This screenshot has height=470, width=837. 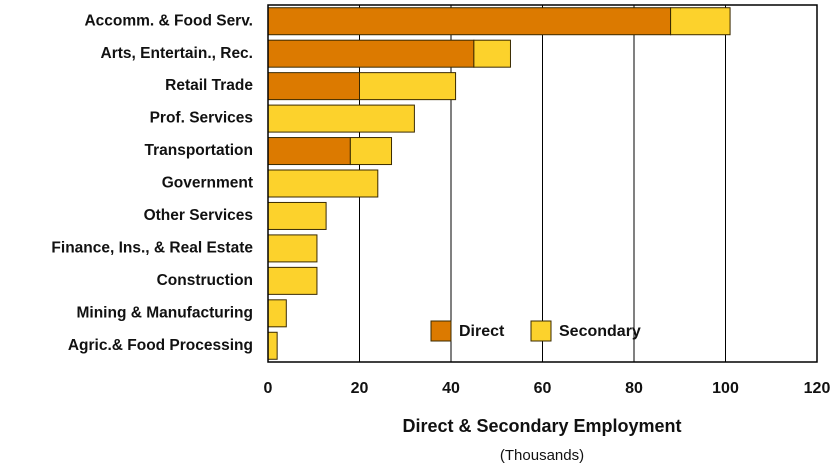 What do you see at coordinates (209, 85) in the screenshot?
I see `y-tick-label: Retail Trade` at bounding box center [209, 85].